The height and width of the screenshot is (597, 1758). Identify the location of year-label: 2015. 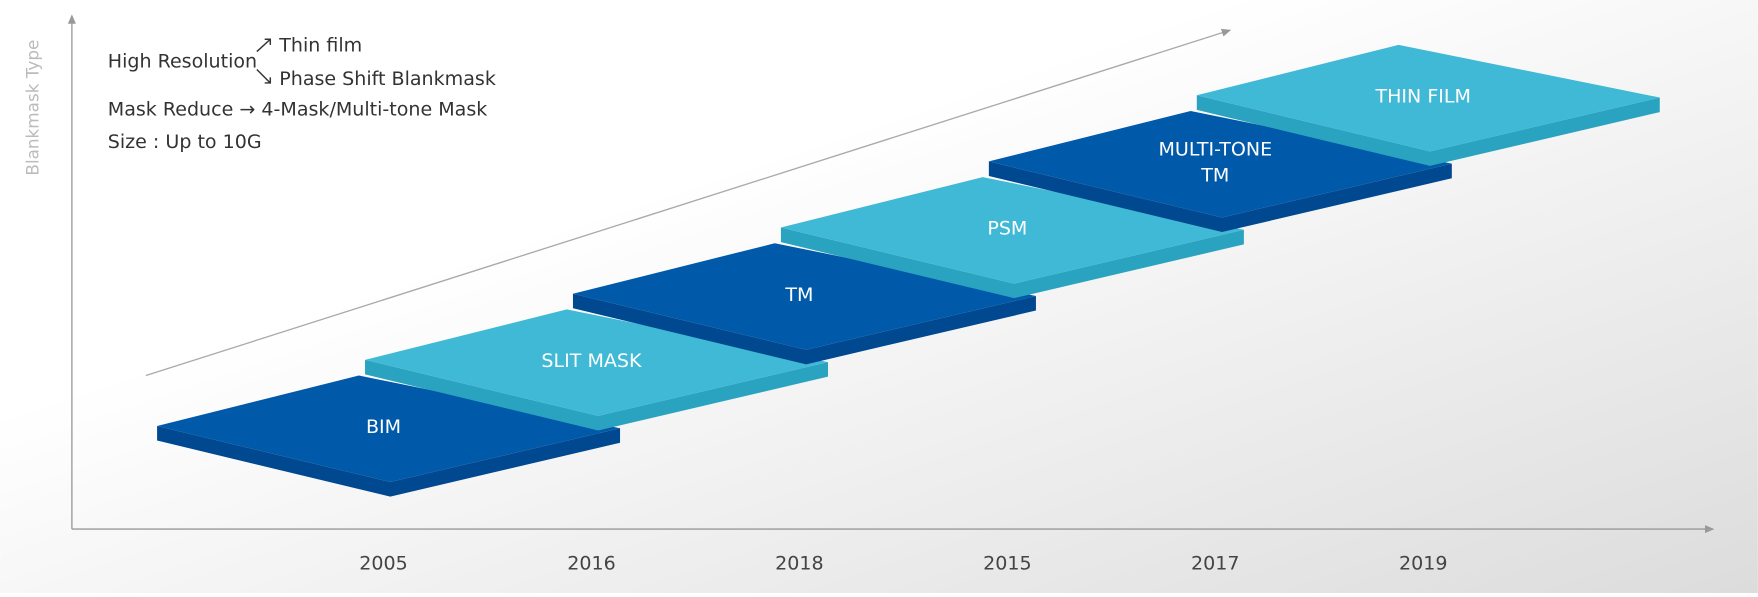
(1007, 563).